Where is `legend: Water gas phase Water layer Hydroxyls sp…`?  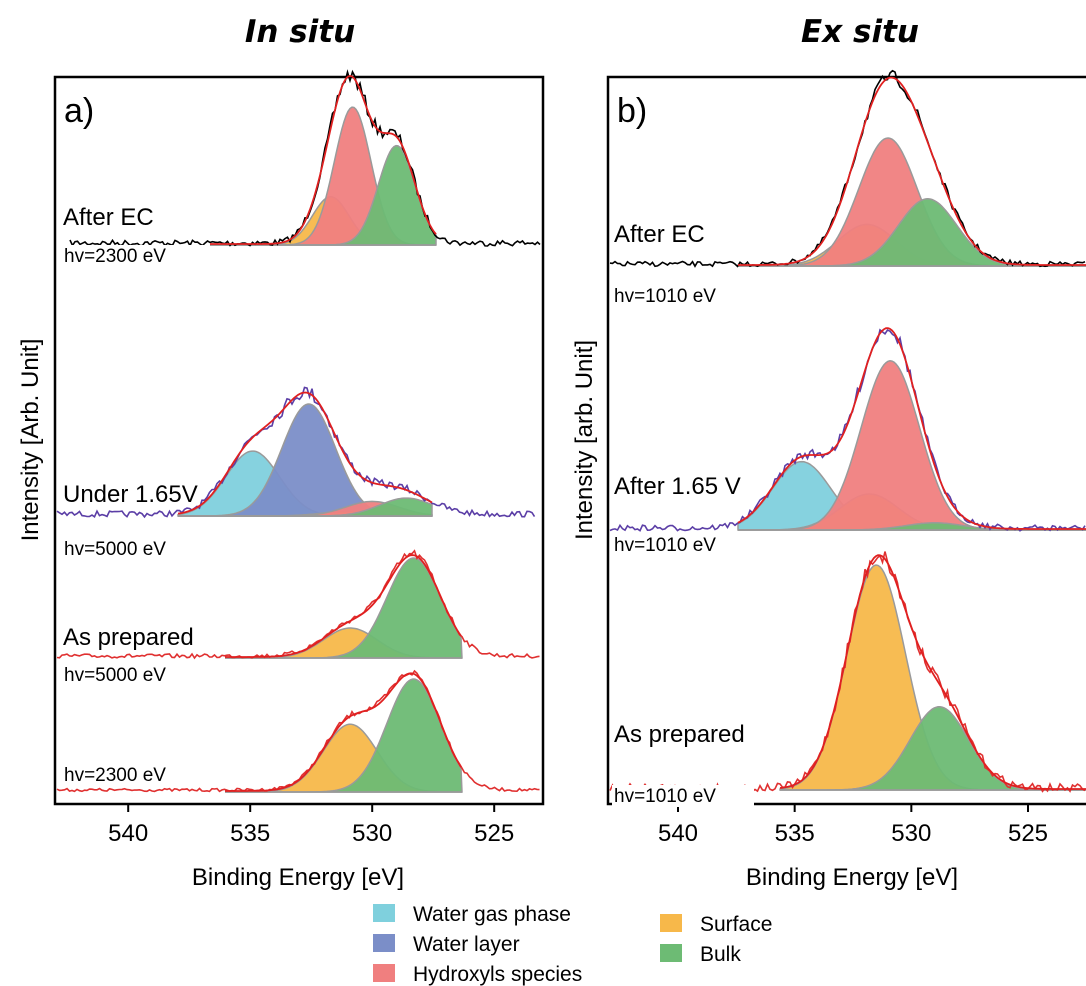
legend: Water gas phase Water layer Hydroxyls sp… is located at coordinates (572, 944).